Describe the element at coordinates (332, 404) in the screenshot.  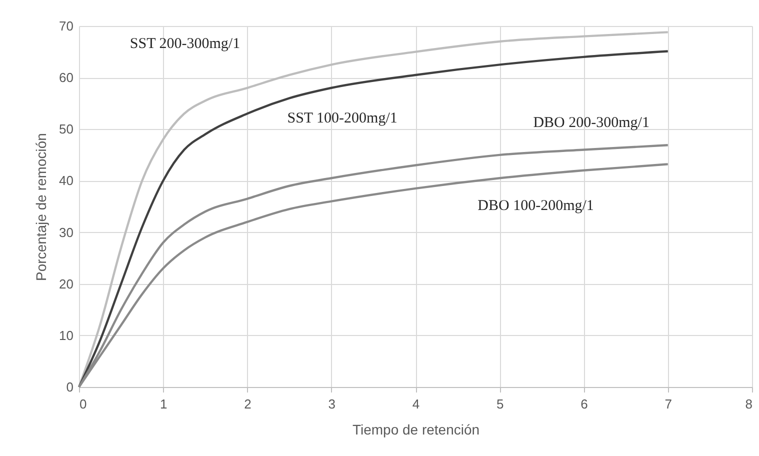
I see `x-tick-label: 3` at that location.